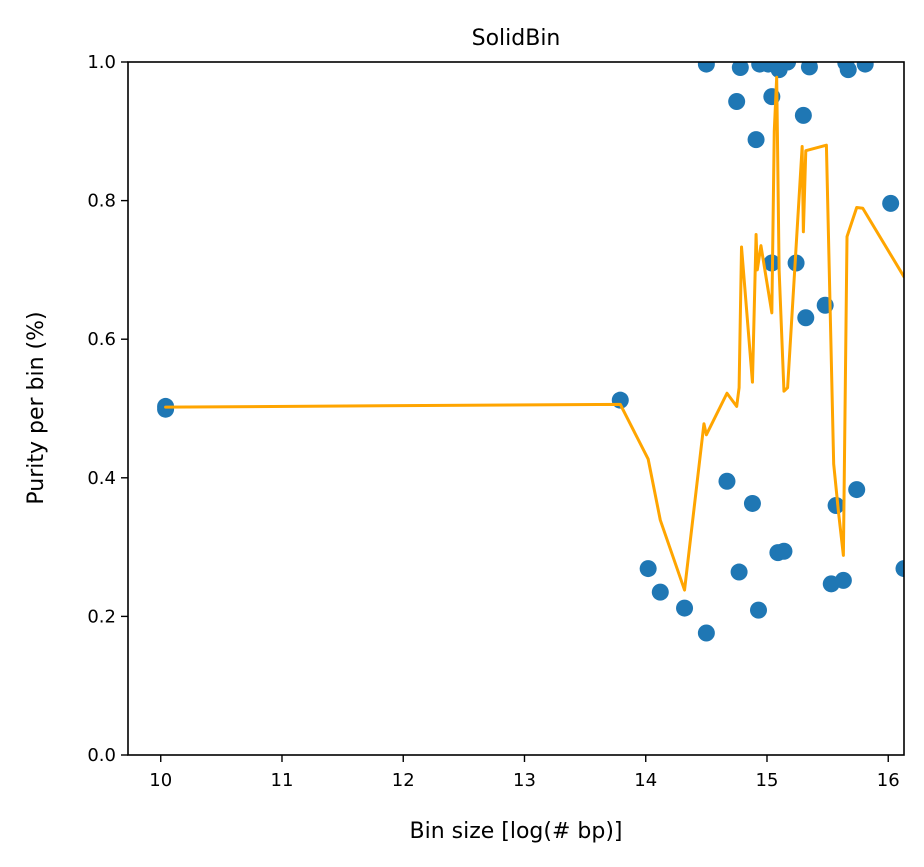  Describe the element at coordinates (101, 478) in the screenshot. I see `y-tick-label: 0.4` at that location.